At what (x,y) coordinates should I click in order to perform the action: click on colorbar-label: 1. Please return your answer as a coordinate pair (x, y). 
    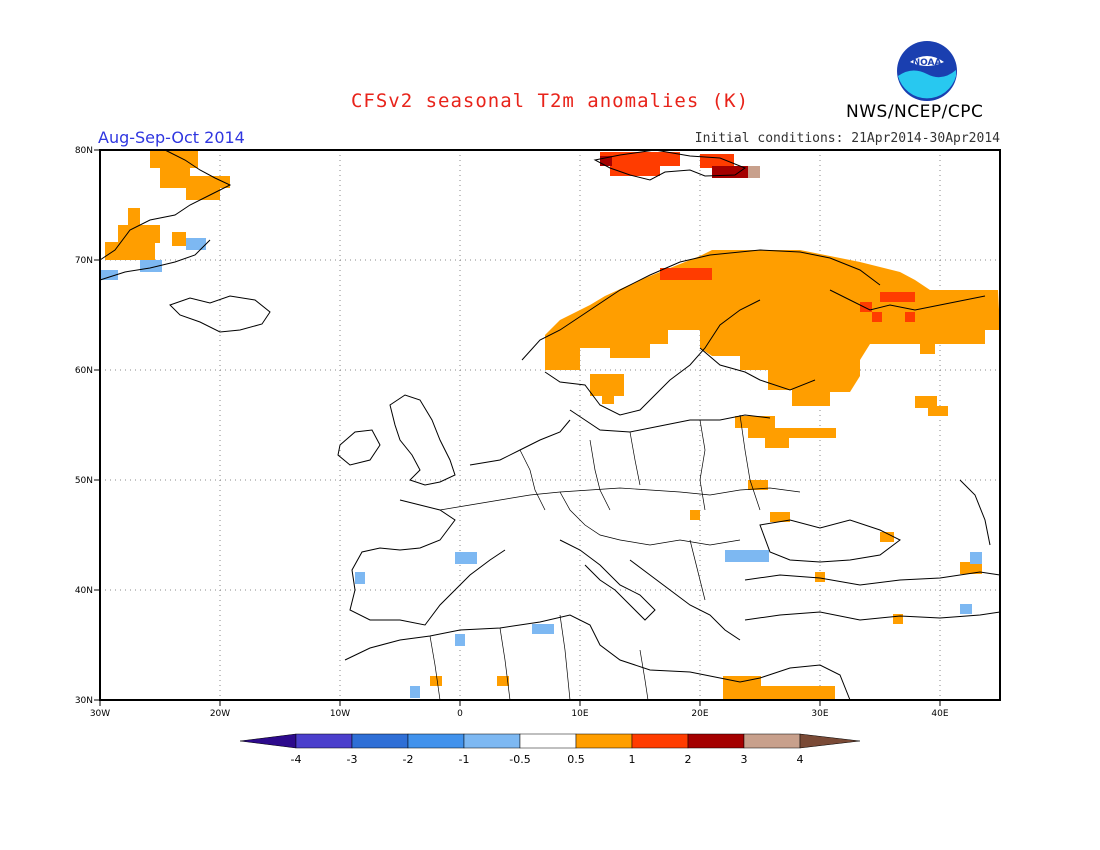
    Looking at the image, I should click on (632, 759).